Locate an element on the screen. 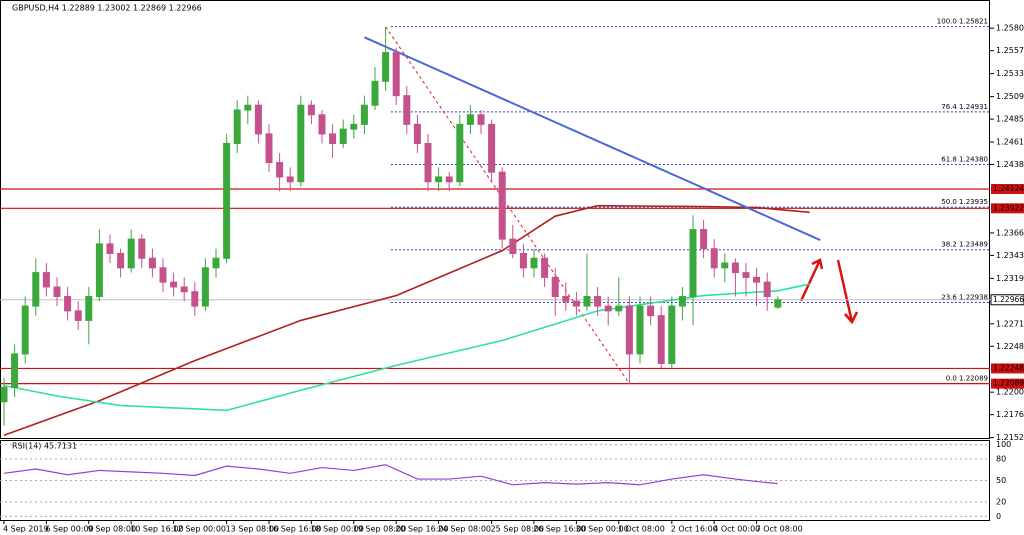  arrow-down is located at coordinates (847, 292).